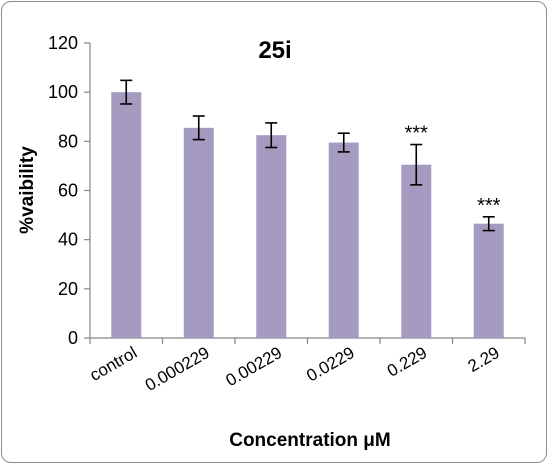 This screenshot has width=550, height=466. I want to click on x-tick-label: 0.000229, so click(177, 369).